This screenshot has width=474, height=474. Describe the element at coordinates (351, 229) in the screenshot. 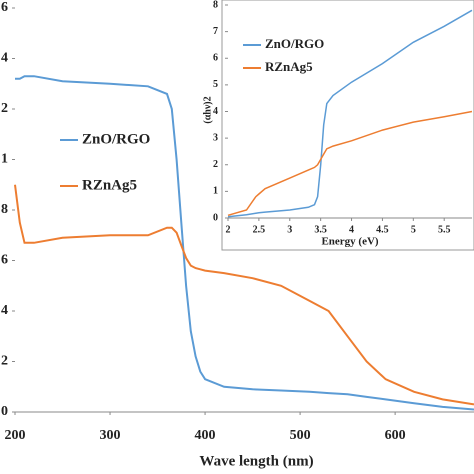

I see `x-tick-label: 4` at that location.